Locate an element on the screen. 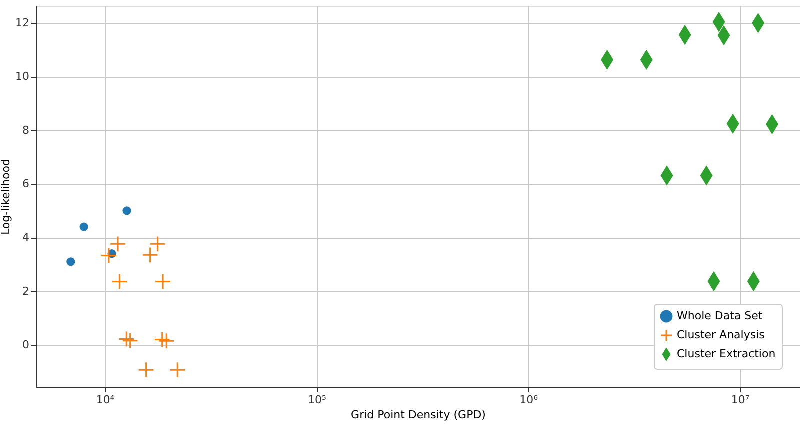 This screenshot has width=811, height=429. y-tick-label: 4 is located at coordinates (26, 237).